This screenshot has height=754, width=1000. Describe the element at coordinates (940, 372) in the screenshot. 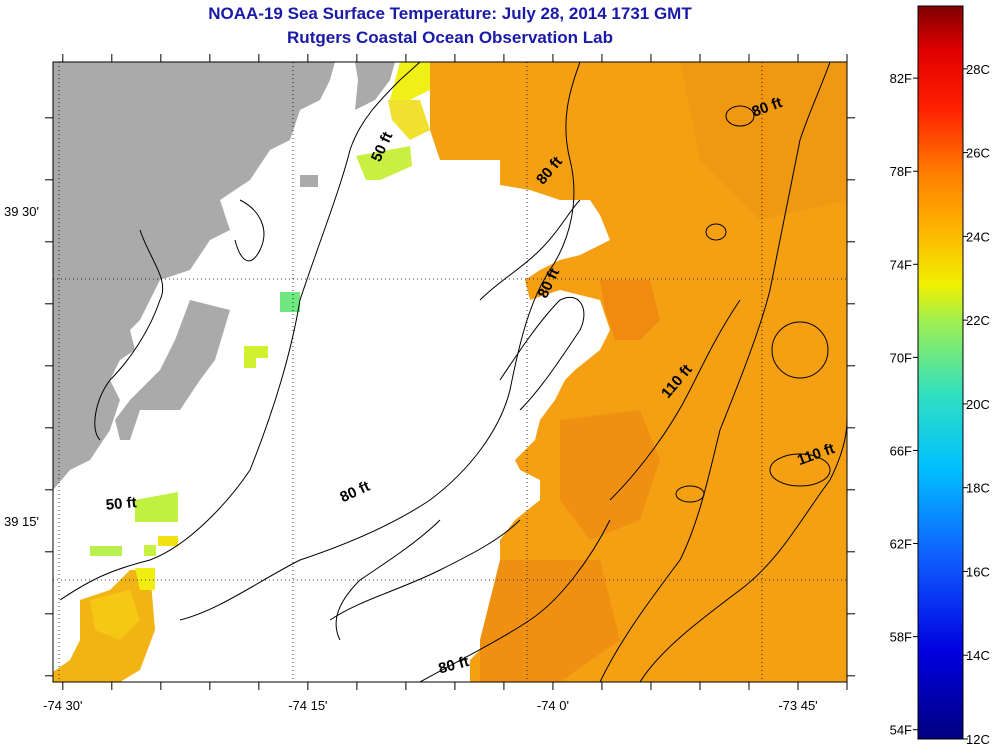

I see `colorbar` at that location.